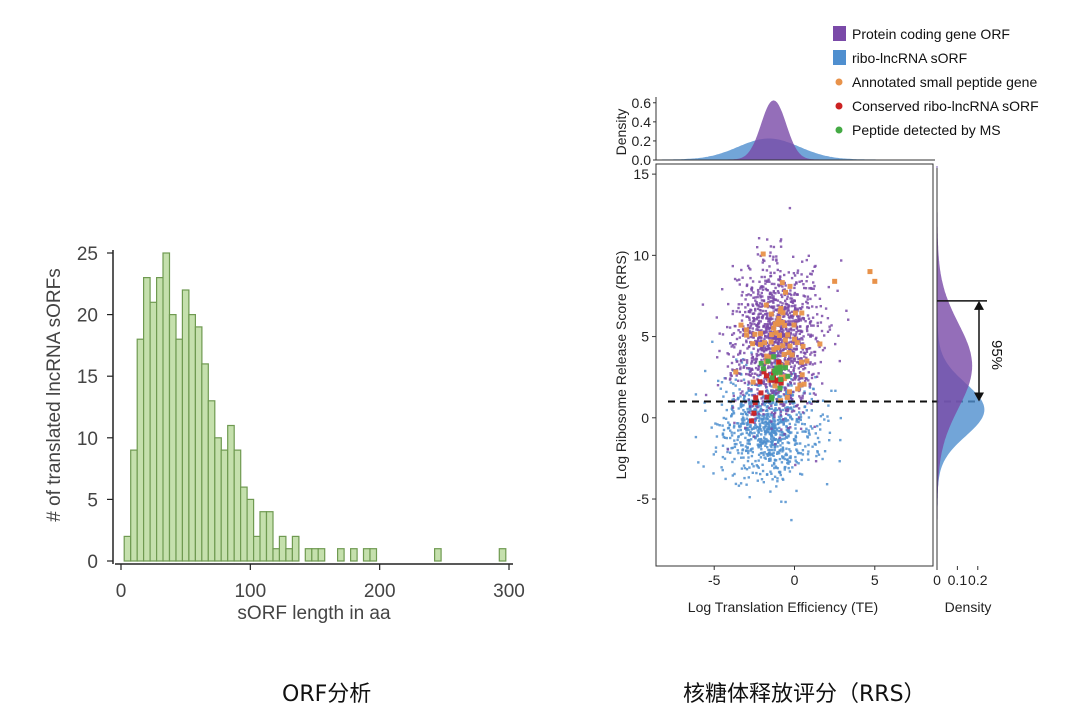 The image size is (1080, 726). What do you see at coordinates (839, 33) in the screenshot?
I see `legend-swatch` at bounding box center [839, 33].